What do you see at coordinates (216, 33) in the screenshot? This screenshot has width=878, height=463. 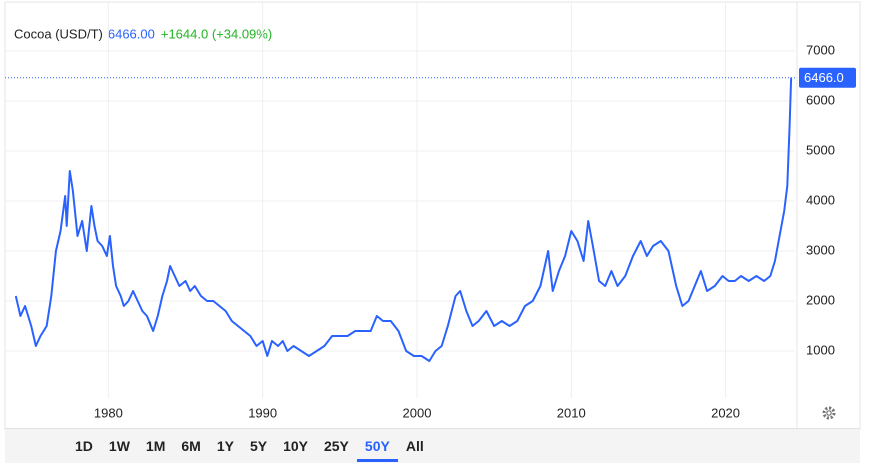 I see `change: +1644.0 (+34.09%)` at bounding box center [216, 33].